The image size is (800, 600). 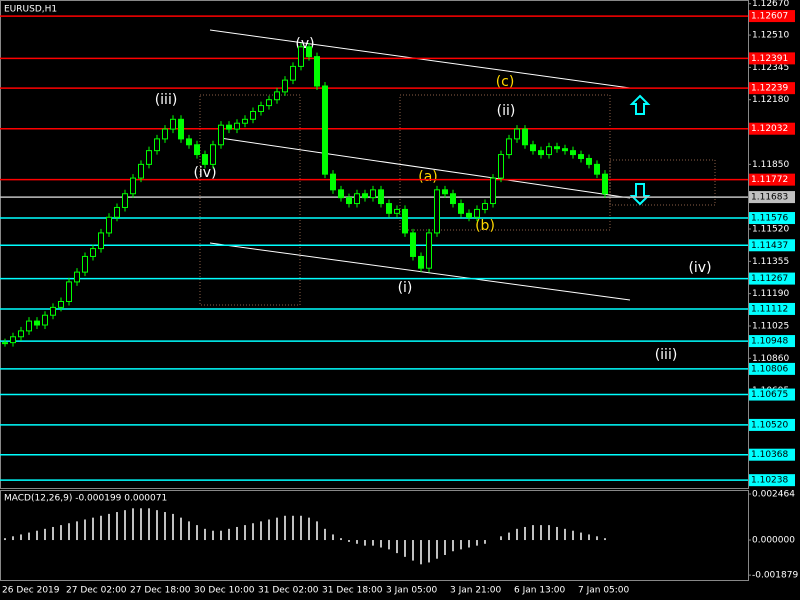 I want to click on x-tick-label: 31 Dec 18:00, so click(x=352, y=591).